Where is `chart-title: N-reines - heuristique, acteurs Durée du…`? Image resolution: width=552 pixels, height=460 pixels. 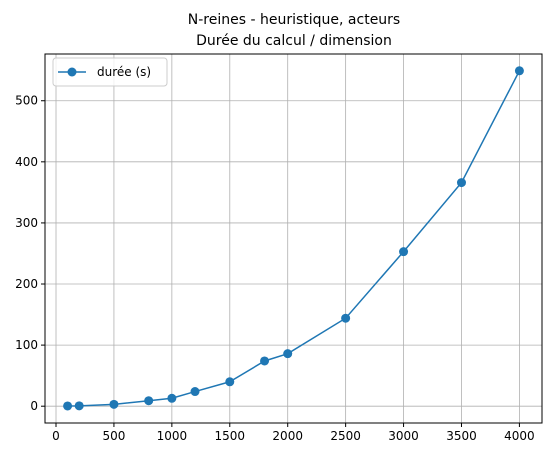 chart-title: N-reines - heuristique, acteurs Durée du… is located at coordinates (294, 30).